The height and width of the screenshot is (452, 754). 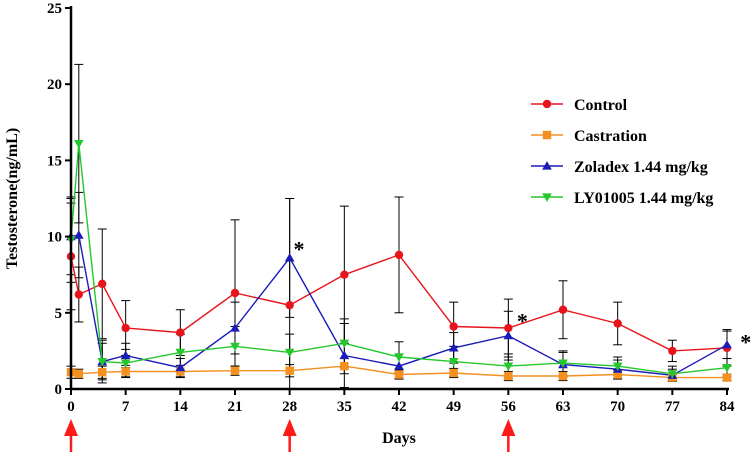 What do you see at coordinates (71, 407) in the screenshot?
I see `x-tick-label: 0` at bounding box center [71, 407].